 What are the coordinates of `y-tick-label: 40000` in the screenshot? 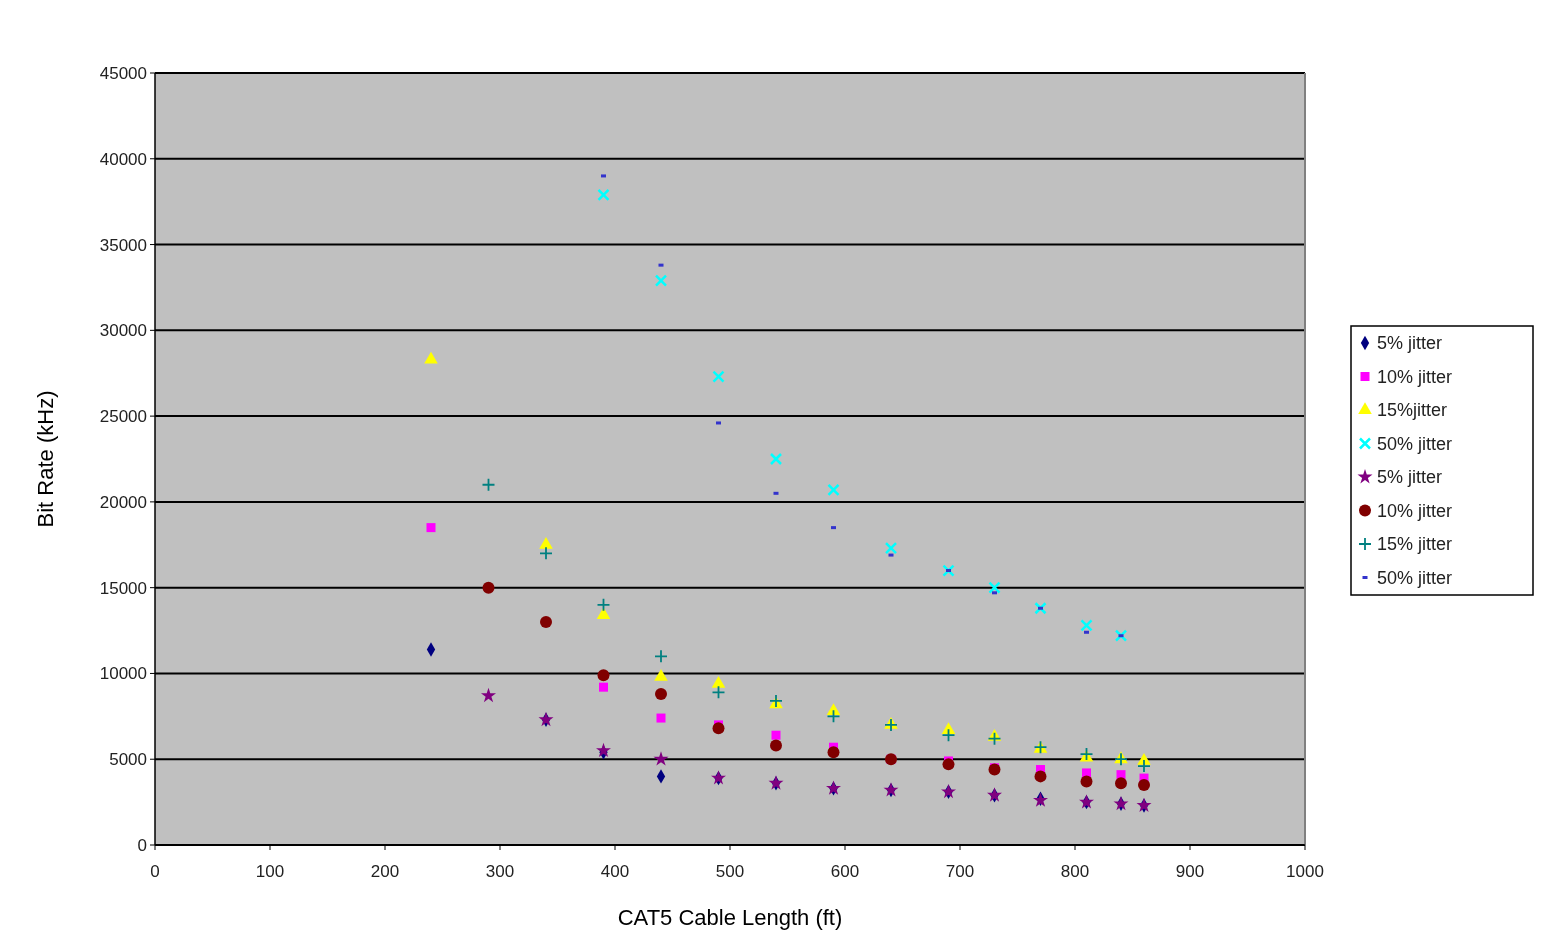 It's located at (123, 159).